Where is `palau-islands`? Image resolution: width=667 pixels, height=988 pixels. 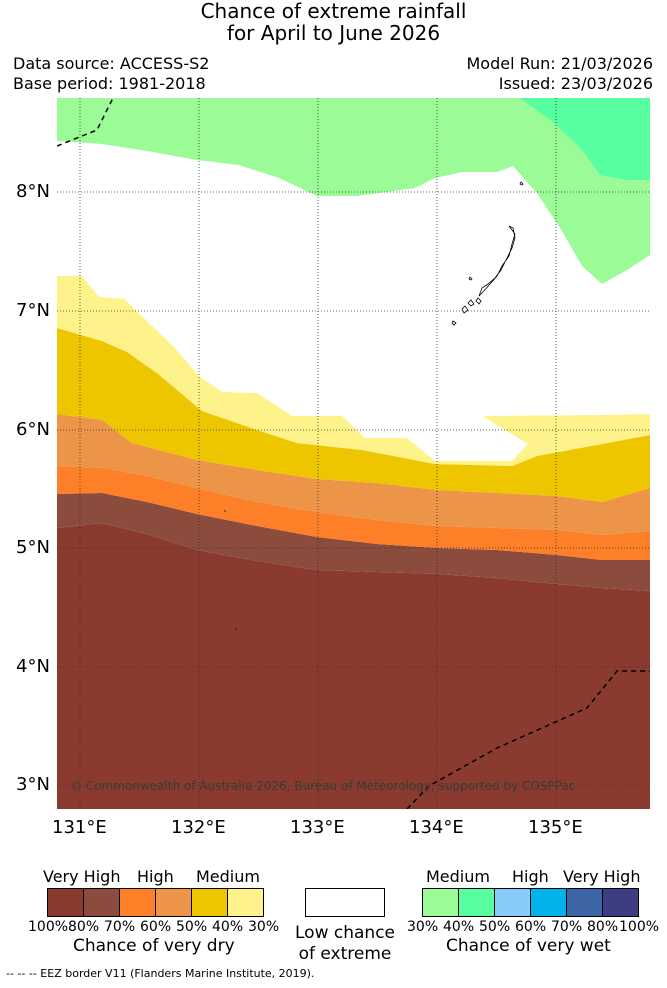
palau-islands is located at coordinates (487, 253).